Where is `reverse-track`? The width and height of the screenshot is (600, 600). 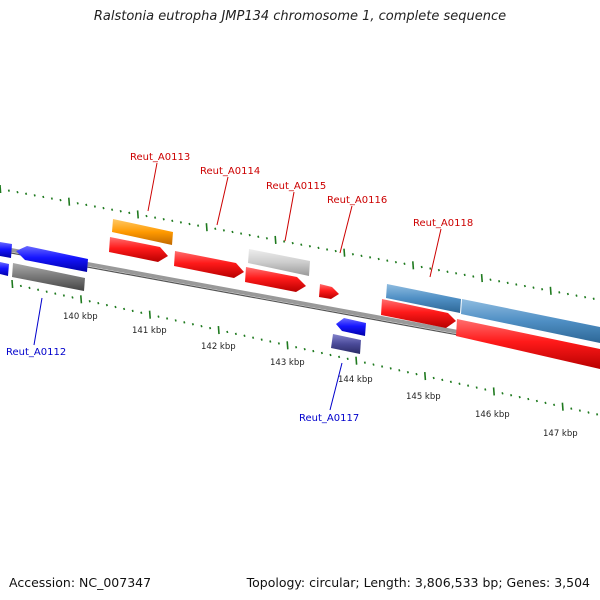
reverse-track is located at coordinates (189, 300).